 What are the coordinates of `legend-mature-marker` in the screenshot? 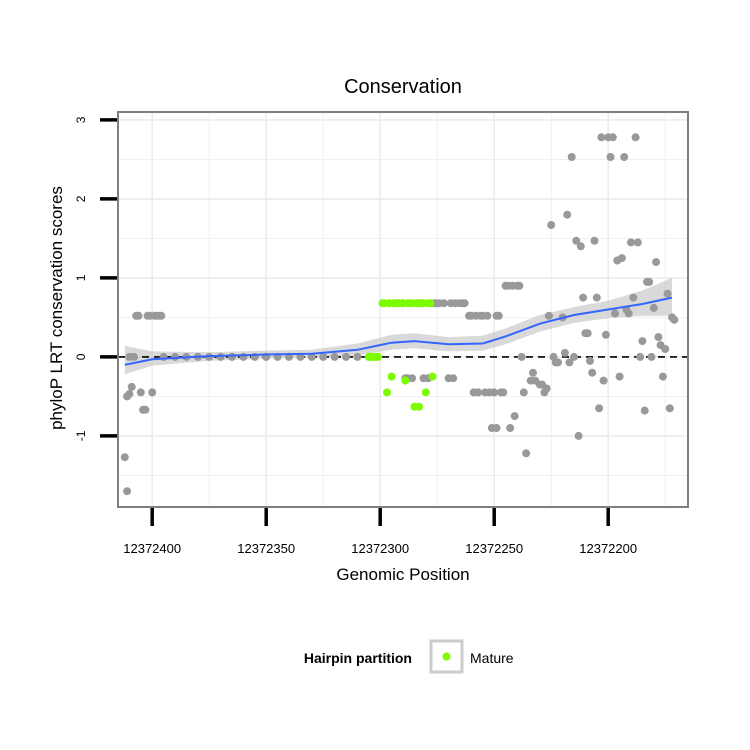 It's located at (446, 656).